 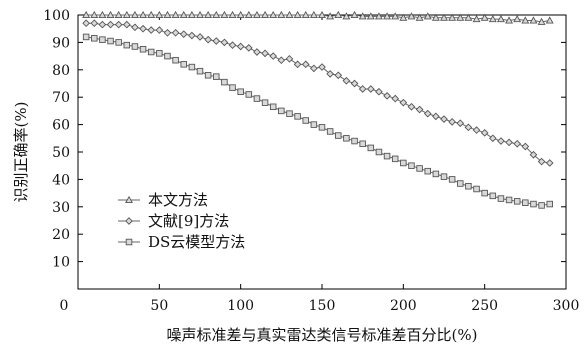 I want to click on legend-item: 本文方法, so click(x=163, y=200).